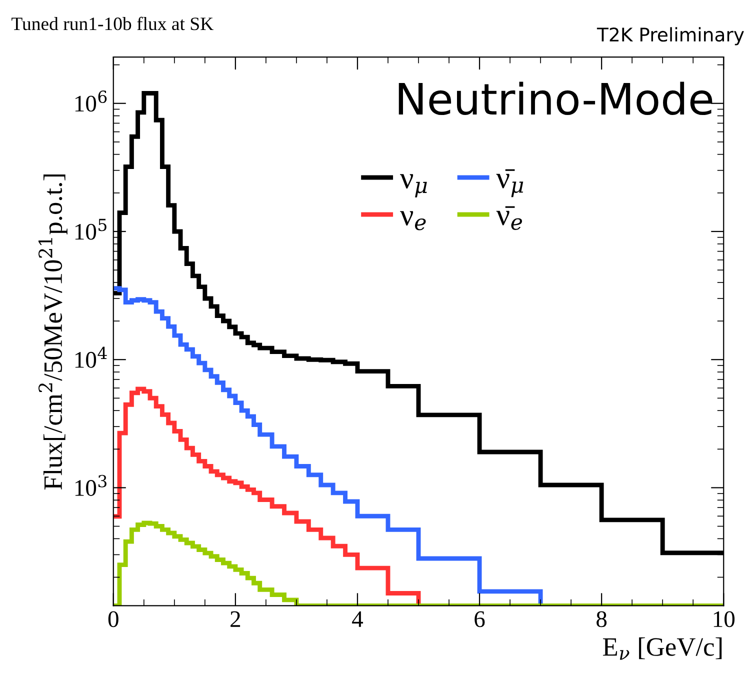  I want to click on y-tick-label: 10$^{4}$, so click(91, 357).